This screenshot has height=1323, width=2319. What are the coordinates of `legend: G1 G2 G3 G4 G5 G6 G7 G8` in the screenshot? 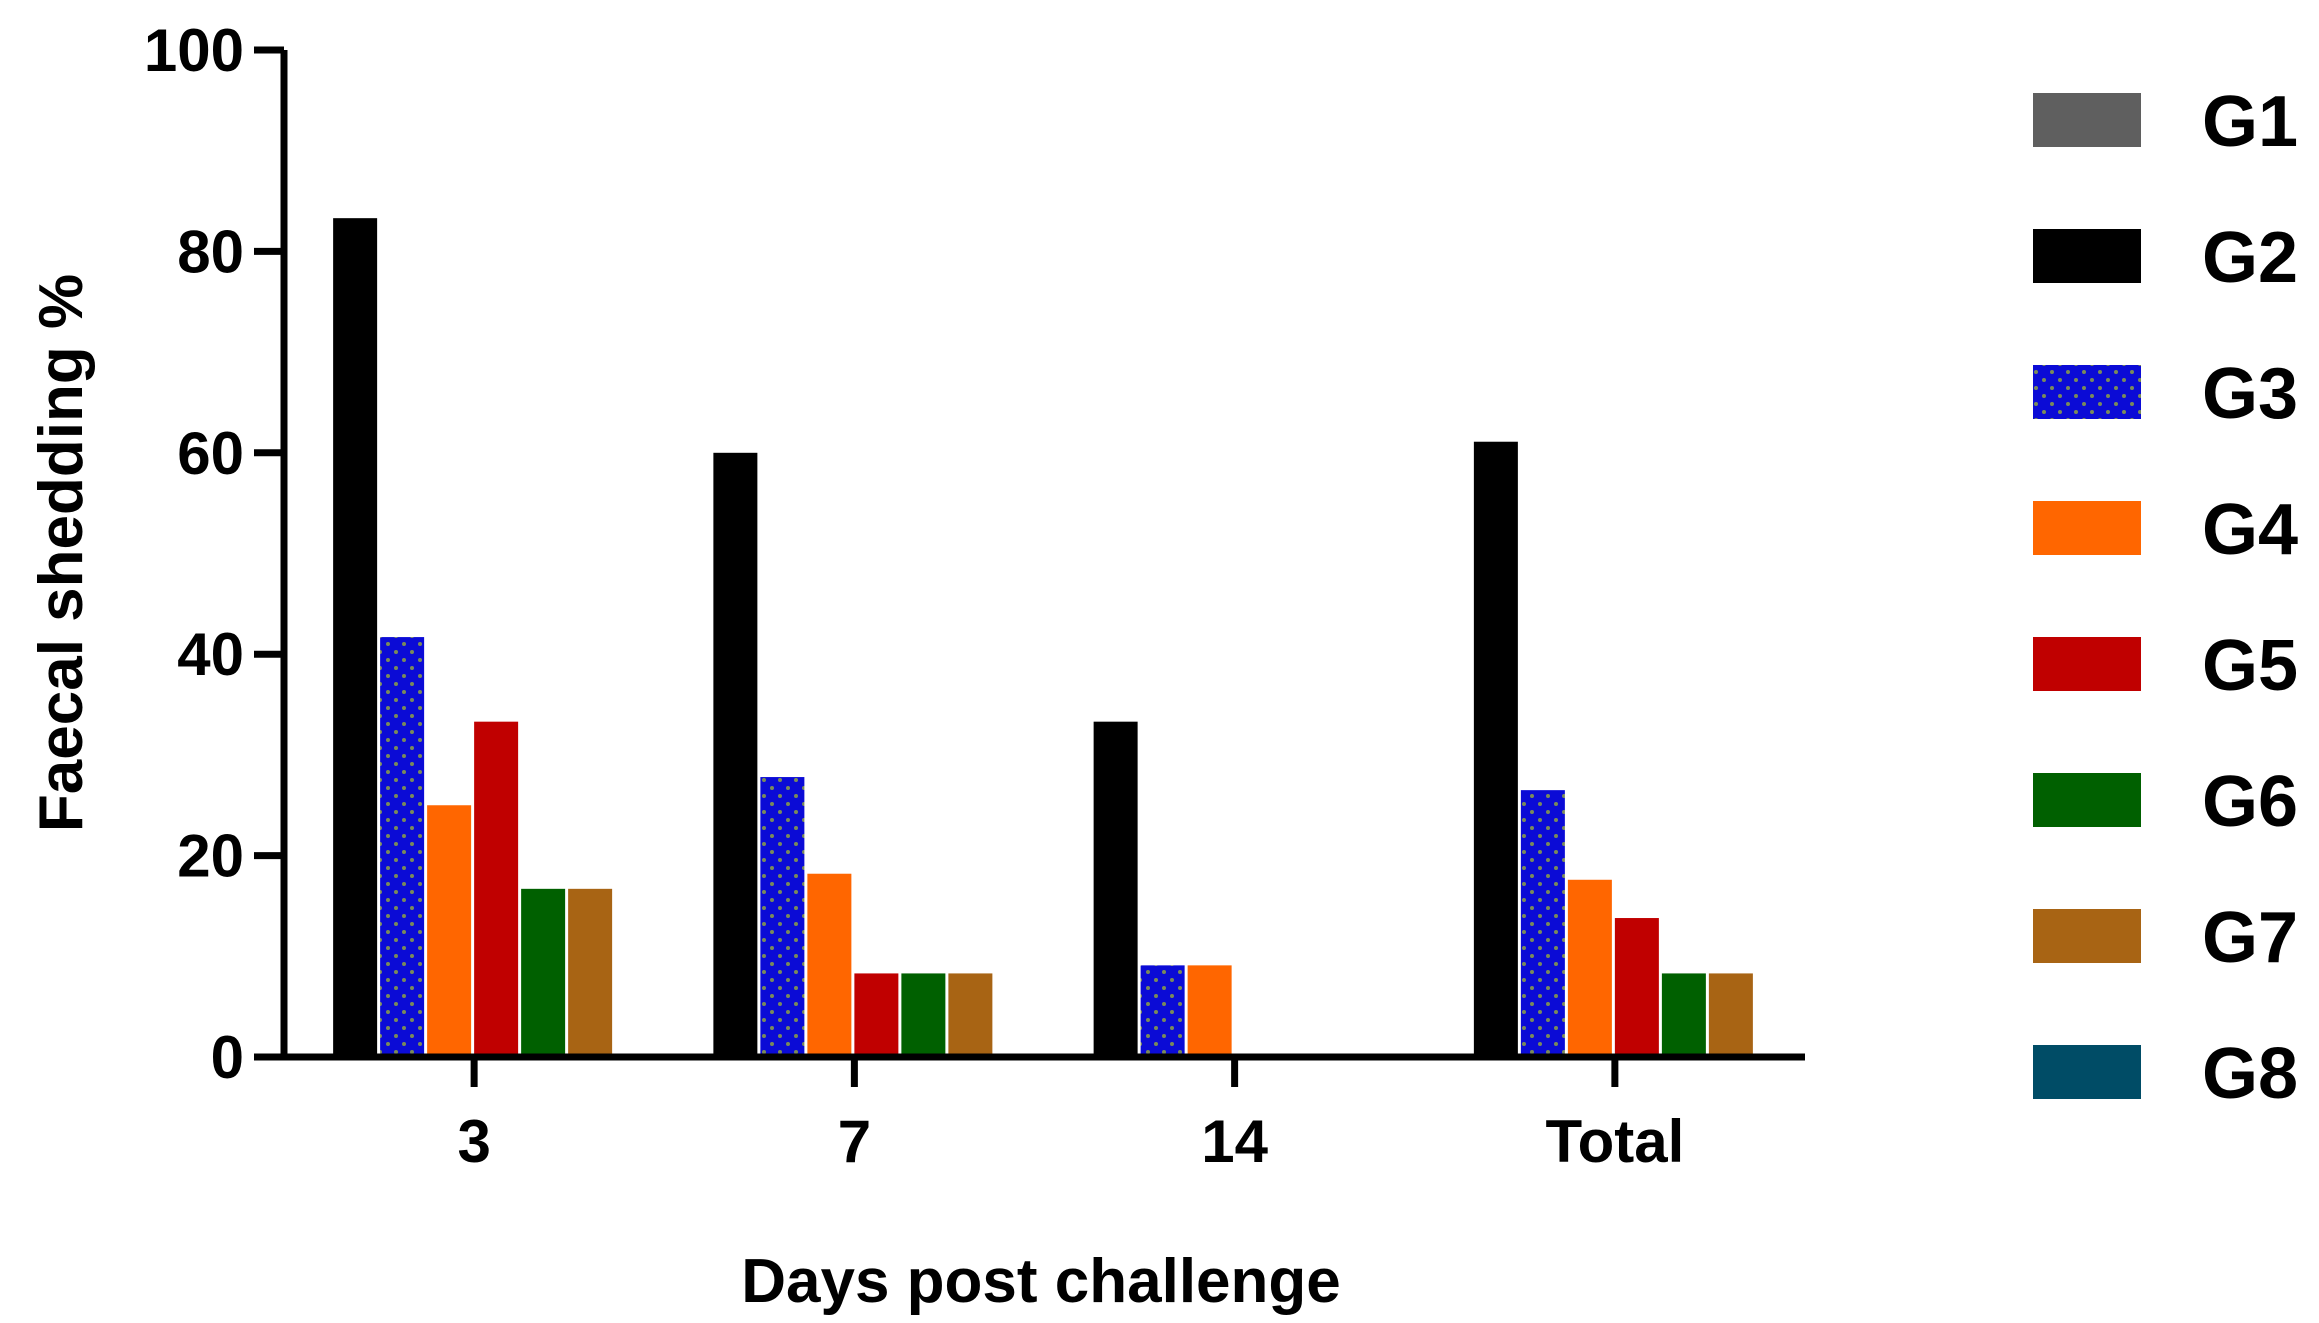 It's located at (2165, 598).